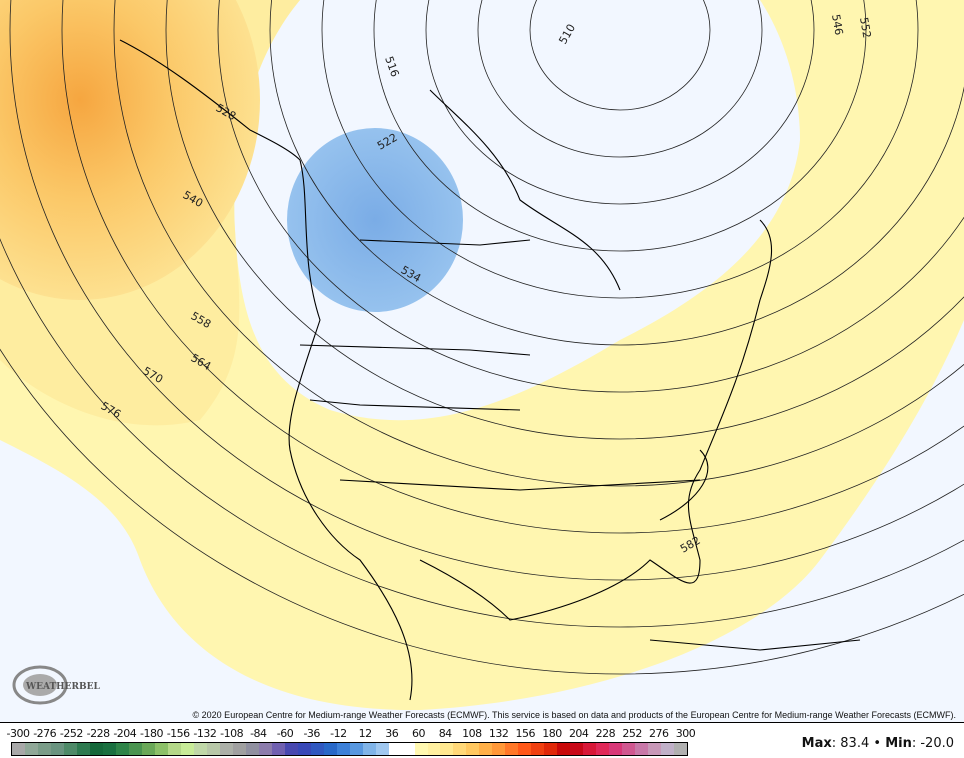 This screenshot has height=758, width=964. What do you see at coordinates (865, 27) in the screenshot?
I see `contour-label: 552` at bounding box center [865, 27].